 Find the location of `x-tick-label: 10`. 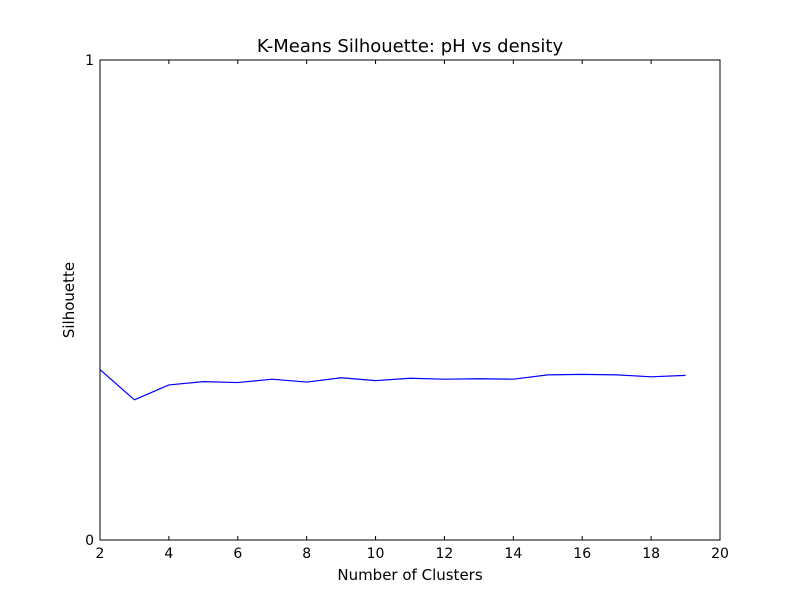

x-tick-label: 10 is located at coordinates (376, 554).